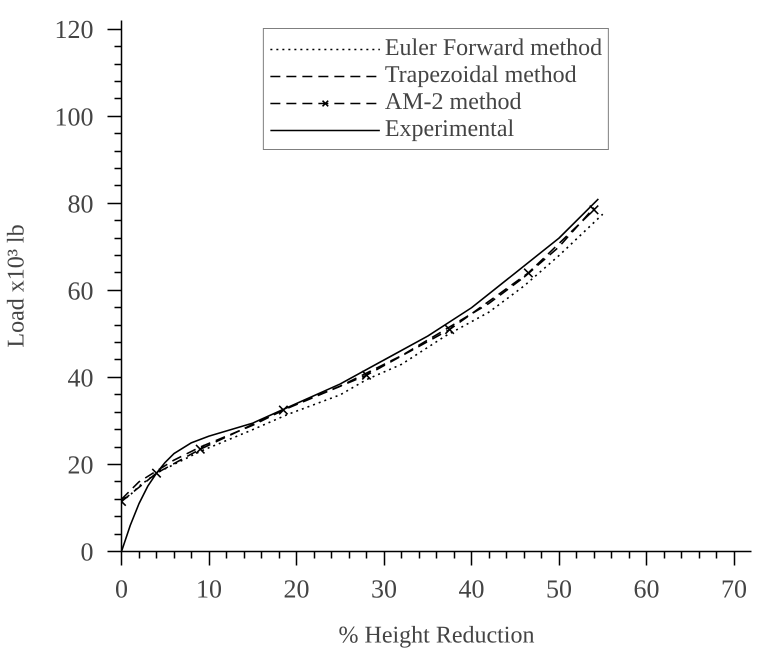 The height and width of the screenshot is (651, 771). What do you see at coordinates (493, 48) in the screenshot?
I see `legend-label: Euler Forward method` at bounding box center [493, 48].